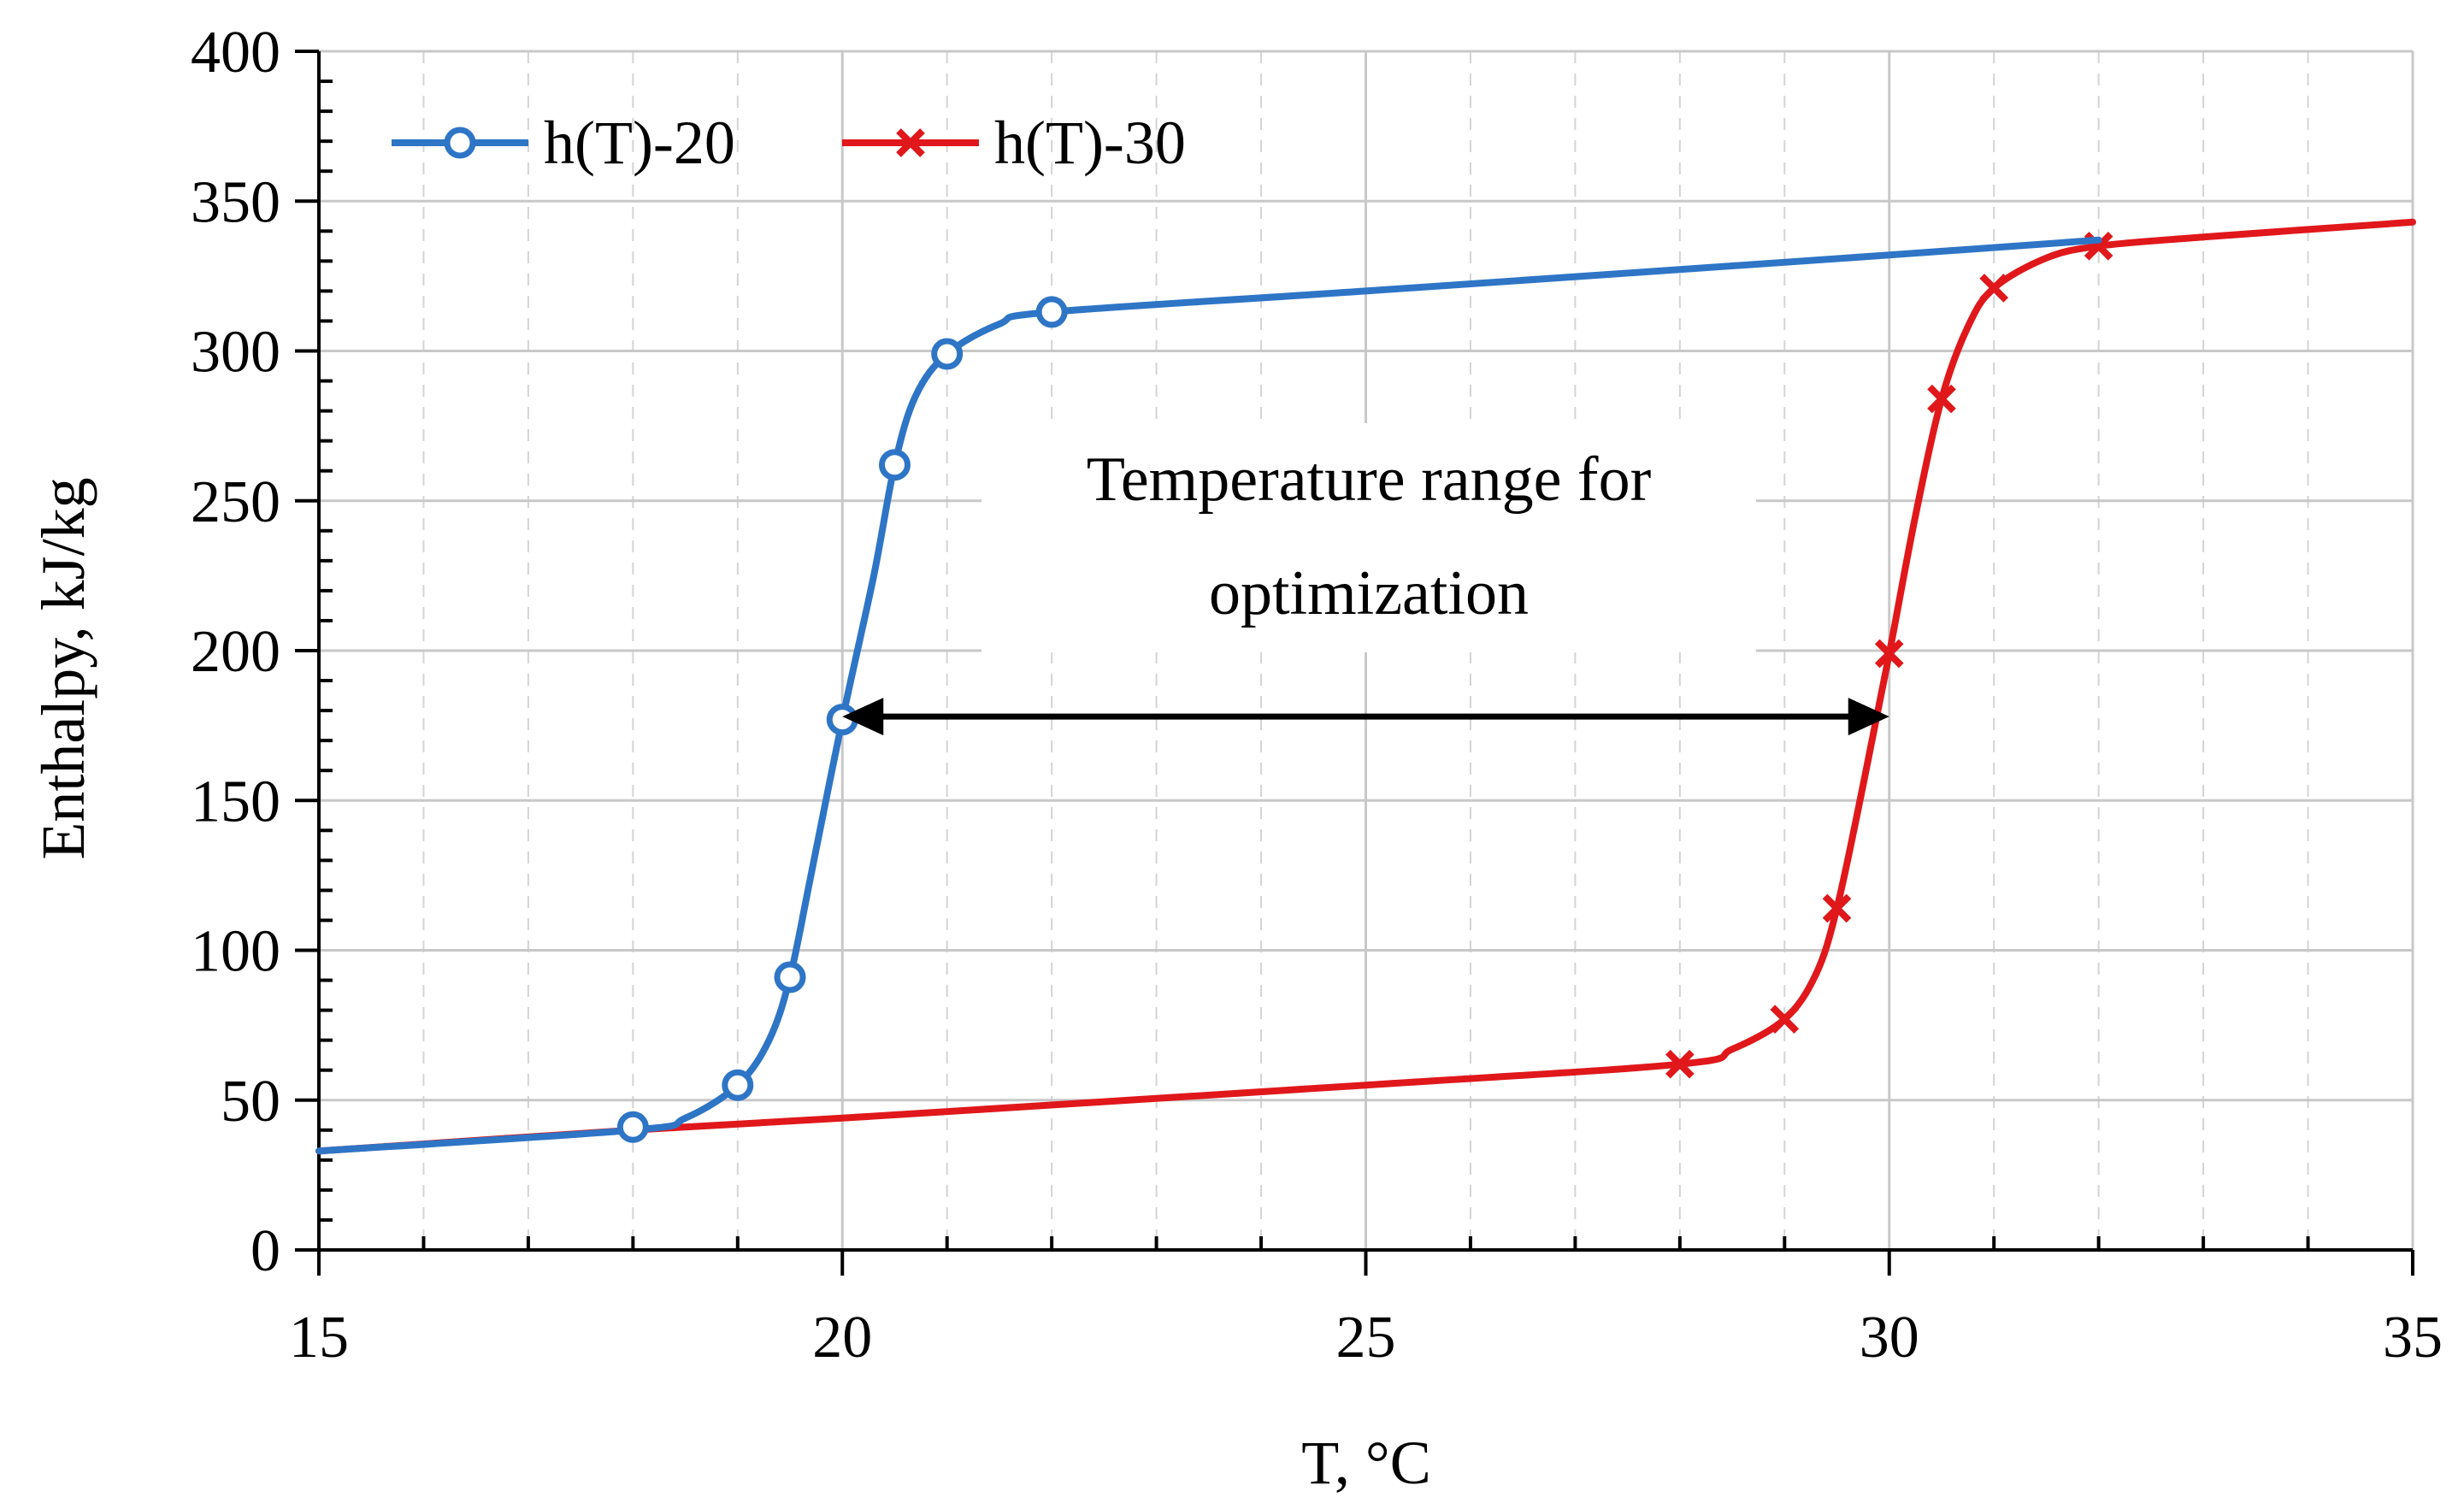 The image size is (2464, 1509). Describe the element at coordinates (1090, 143) in the screenshot. I see `legend-label-h30: h(T)-30` at that location.